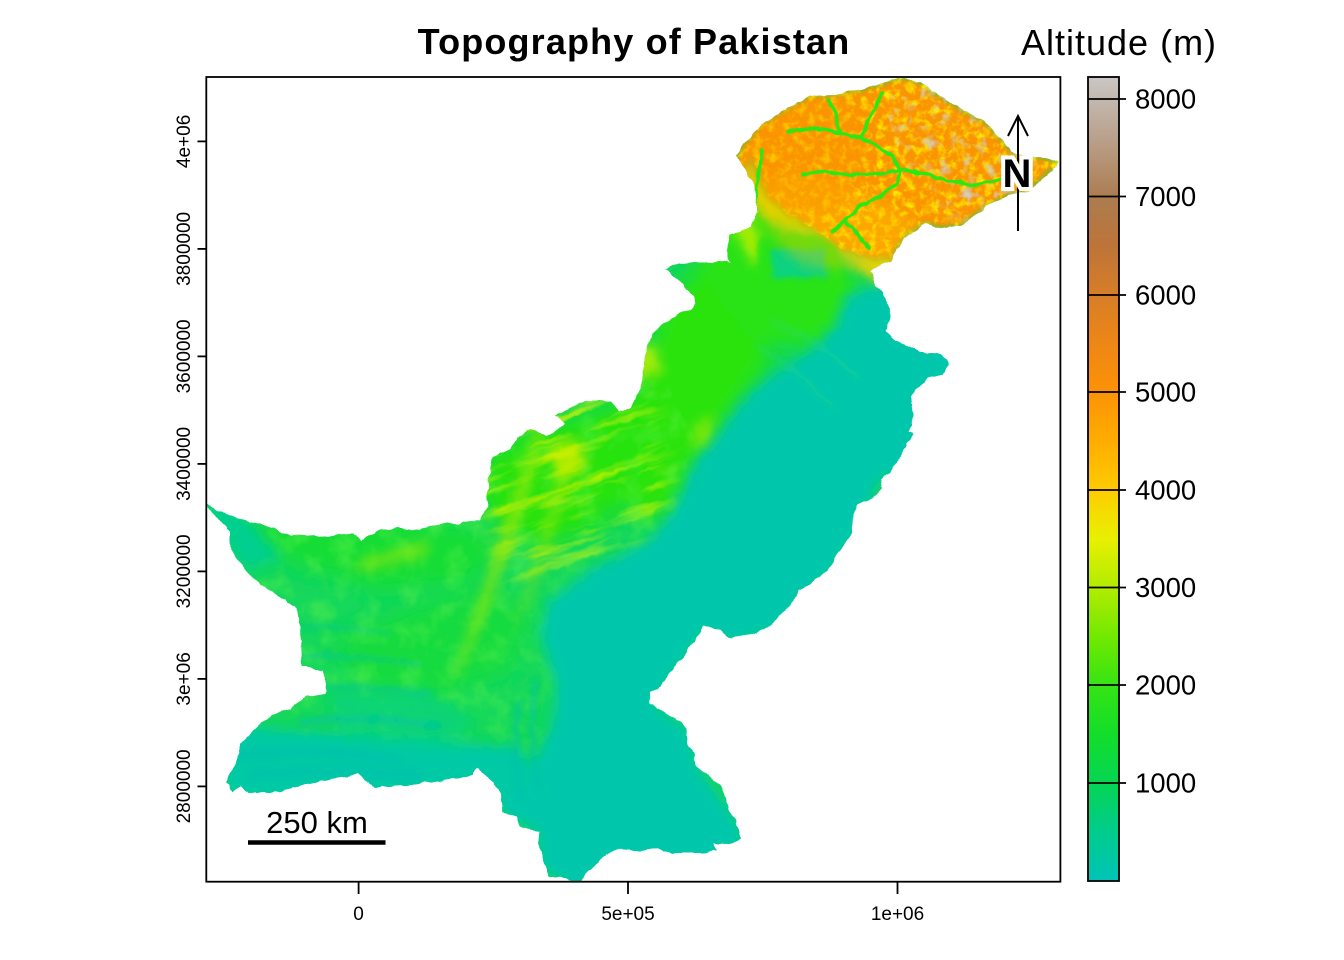  I want to click on svg-text: 250 km, so click(317, 822).